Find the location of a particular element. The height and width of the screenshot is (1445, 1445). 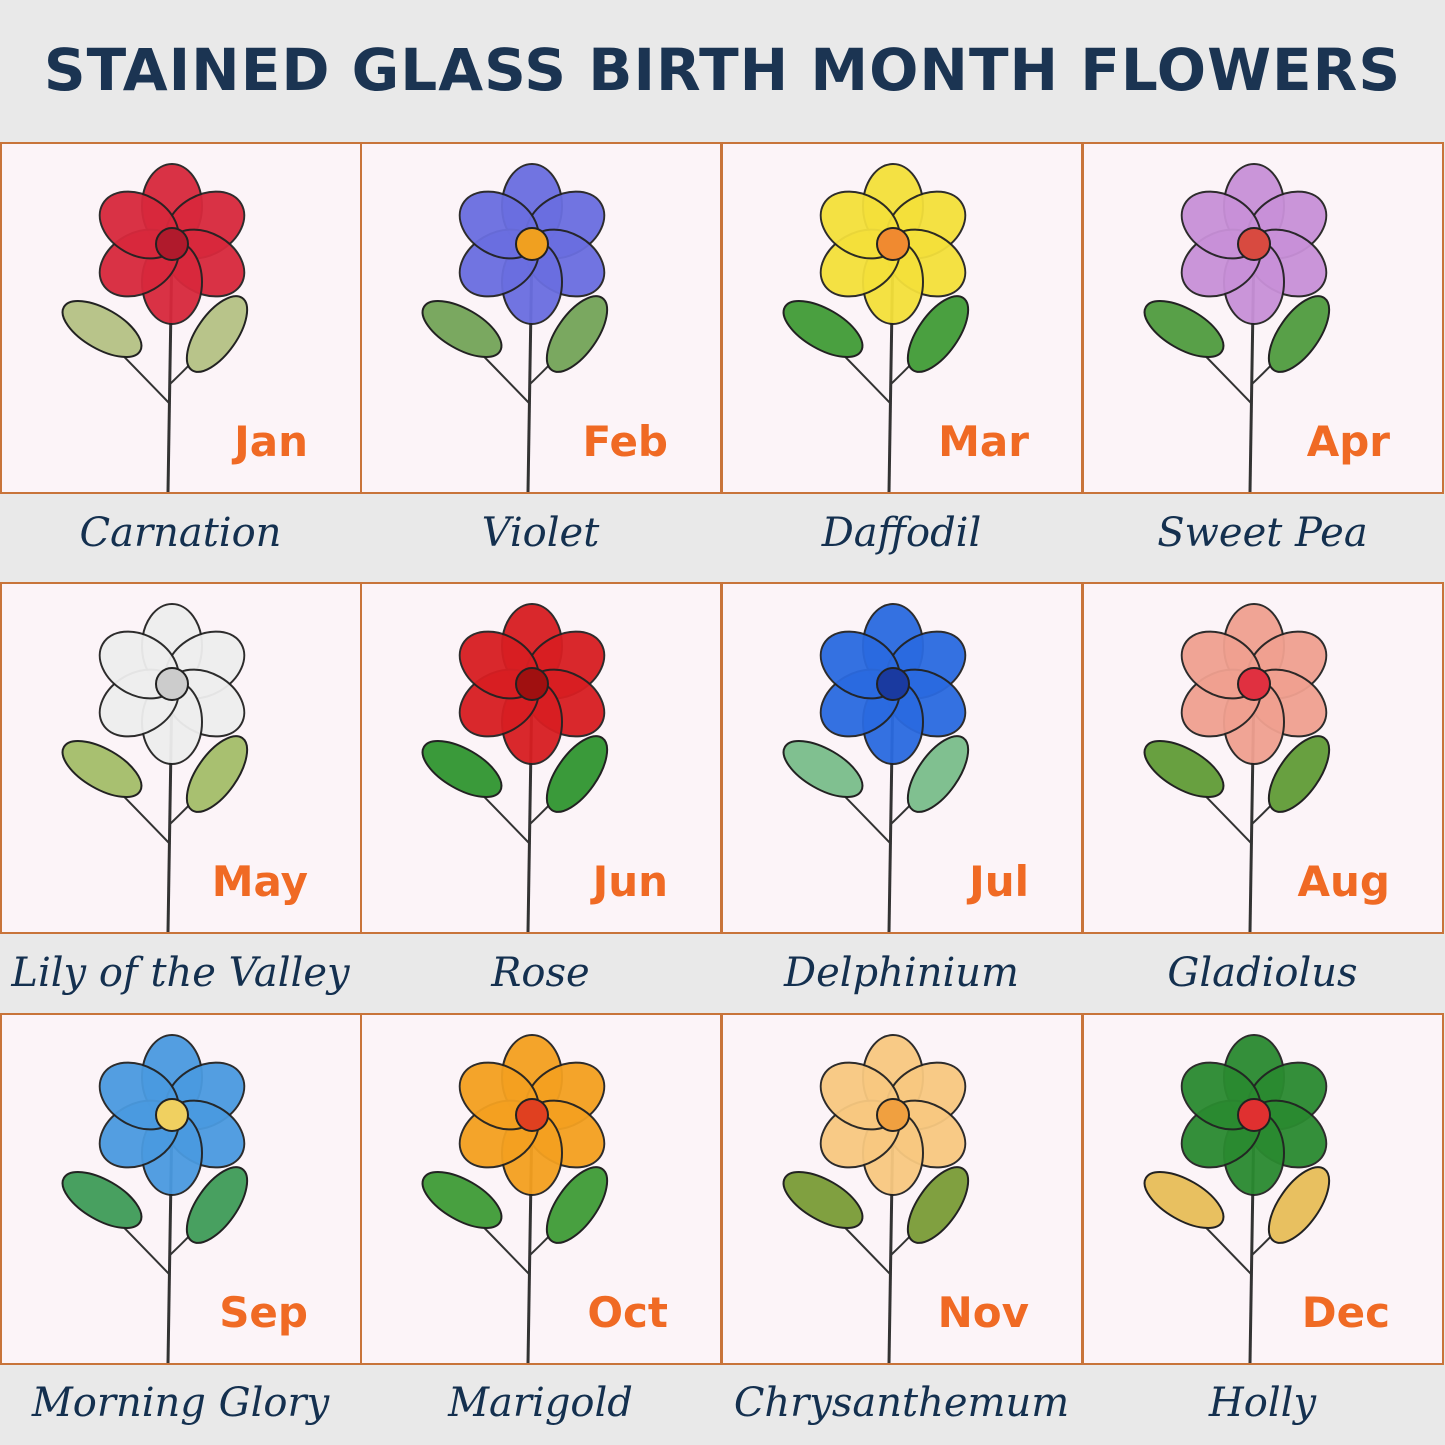

holly-icon is located at coordinates (1237, 1198).